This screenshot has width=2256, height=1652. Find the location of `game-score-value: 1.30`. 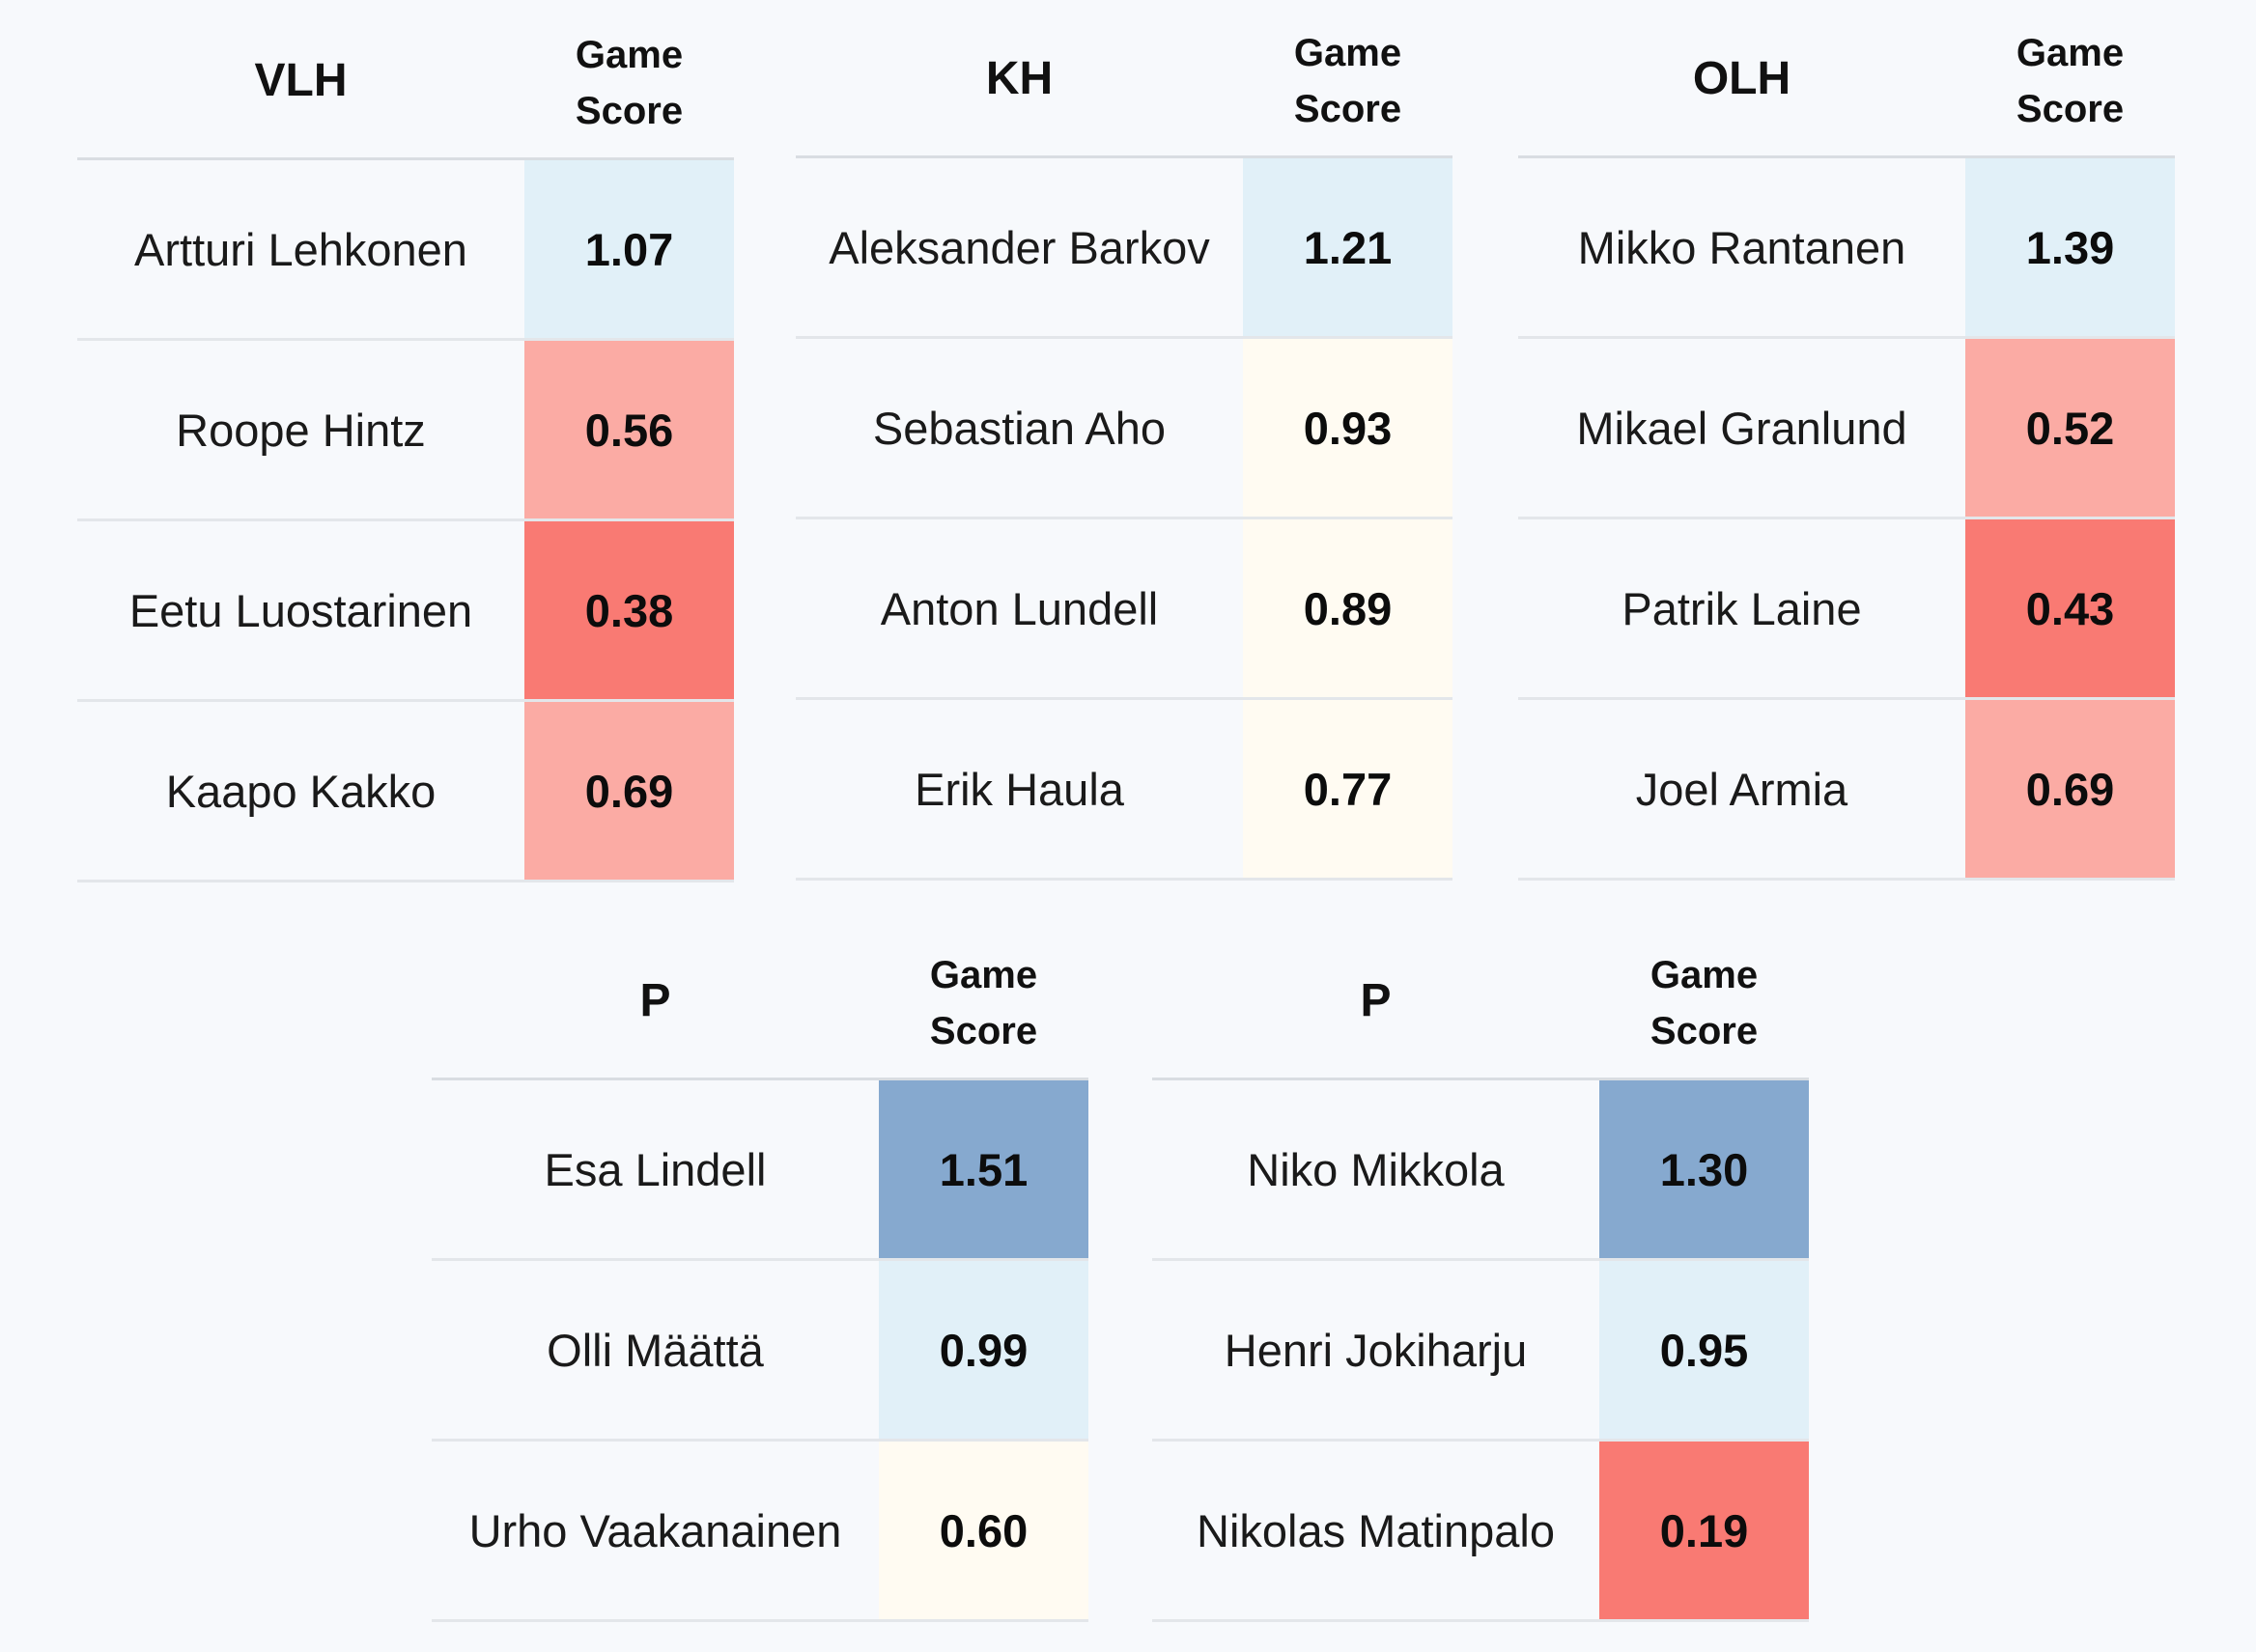

game-score-value: 1.30 is located at coordinates (1704, 1170).